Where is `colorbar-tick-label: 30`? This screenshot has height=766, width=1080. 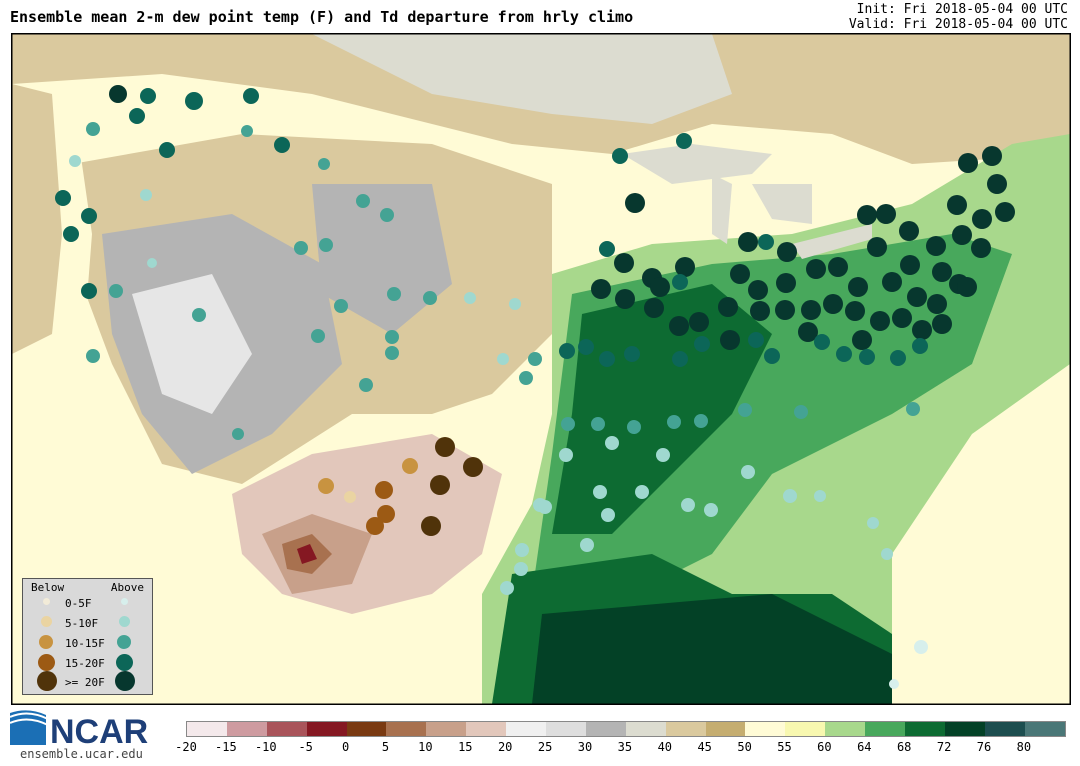 colorbar-tick-label: 30 is located at coordinates (585, 747).